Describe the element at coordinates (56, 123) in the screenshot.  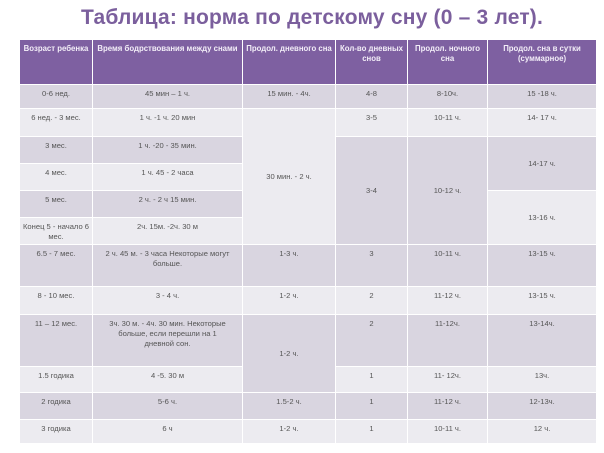
I see `cell-age: 6 нед. - 3 мес.` at that location.